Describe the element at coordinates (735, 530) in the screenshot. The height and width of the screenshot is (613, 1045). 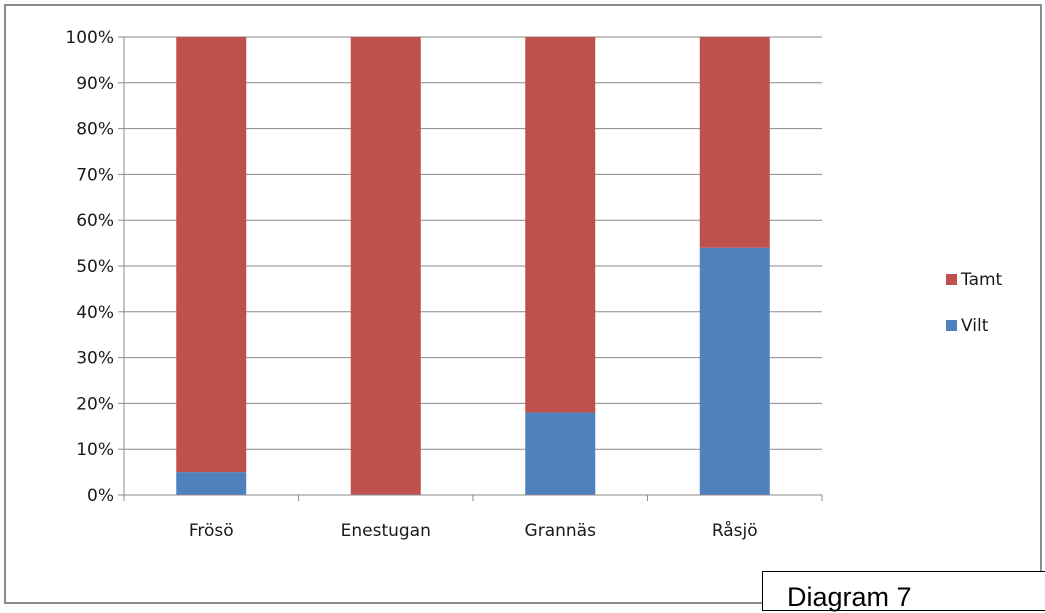
I see `x-category-label: Råsjö` at that location.